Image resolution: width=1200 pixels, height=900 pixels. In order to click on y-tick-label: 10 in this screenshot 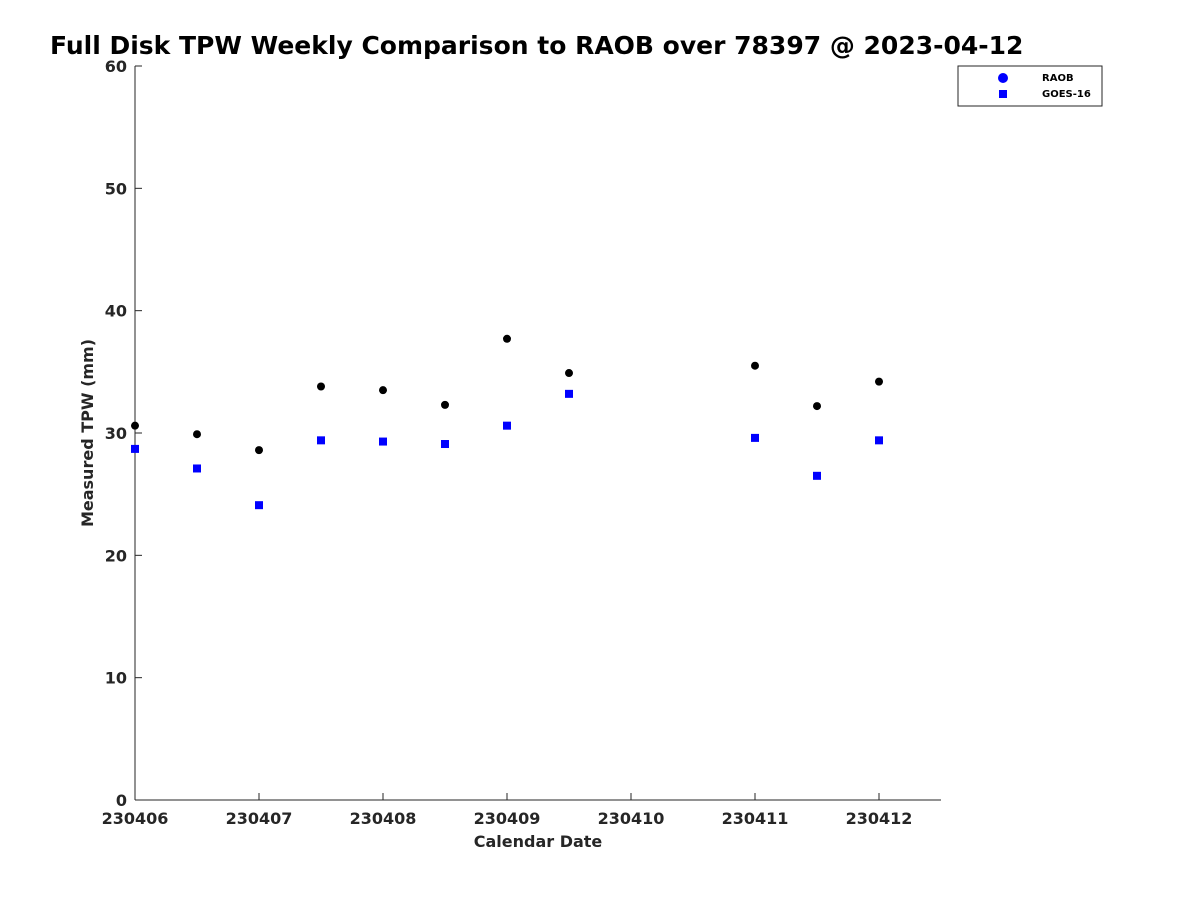, I will do `click(116, 678)`.